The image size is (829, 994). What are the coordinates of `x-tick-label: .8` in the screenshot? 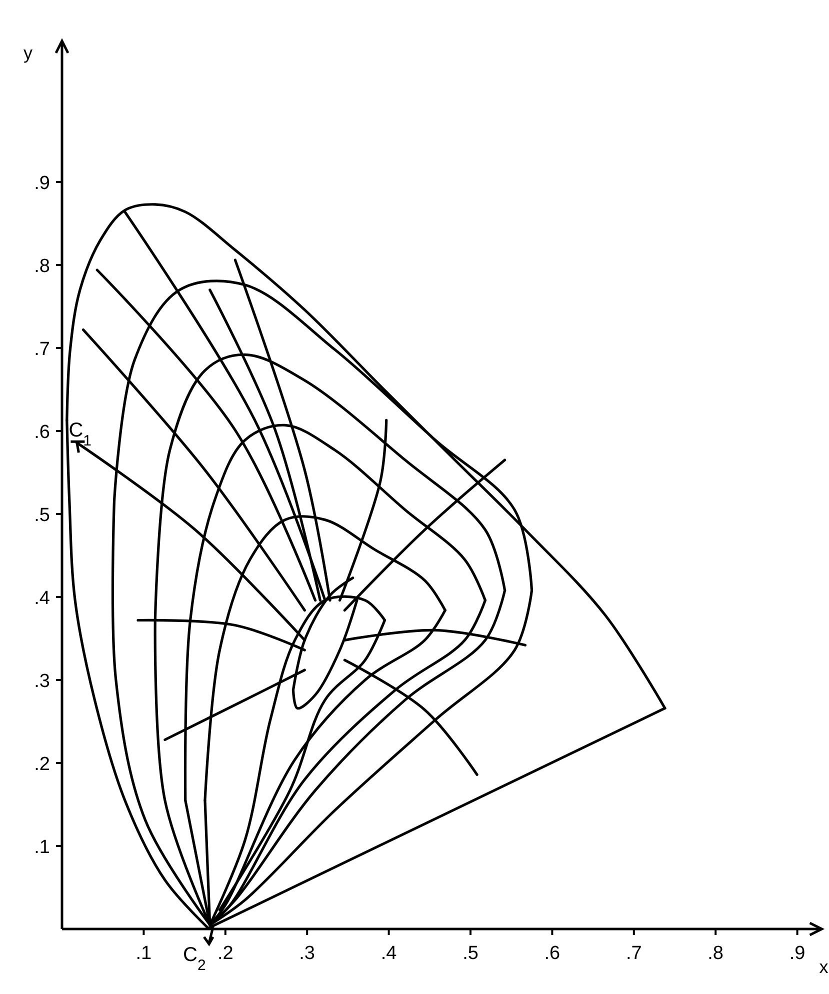 It's located at (716, 953).